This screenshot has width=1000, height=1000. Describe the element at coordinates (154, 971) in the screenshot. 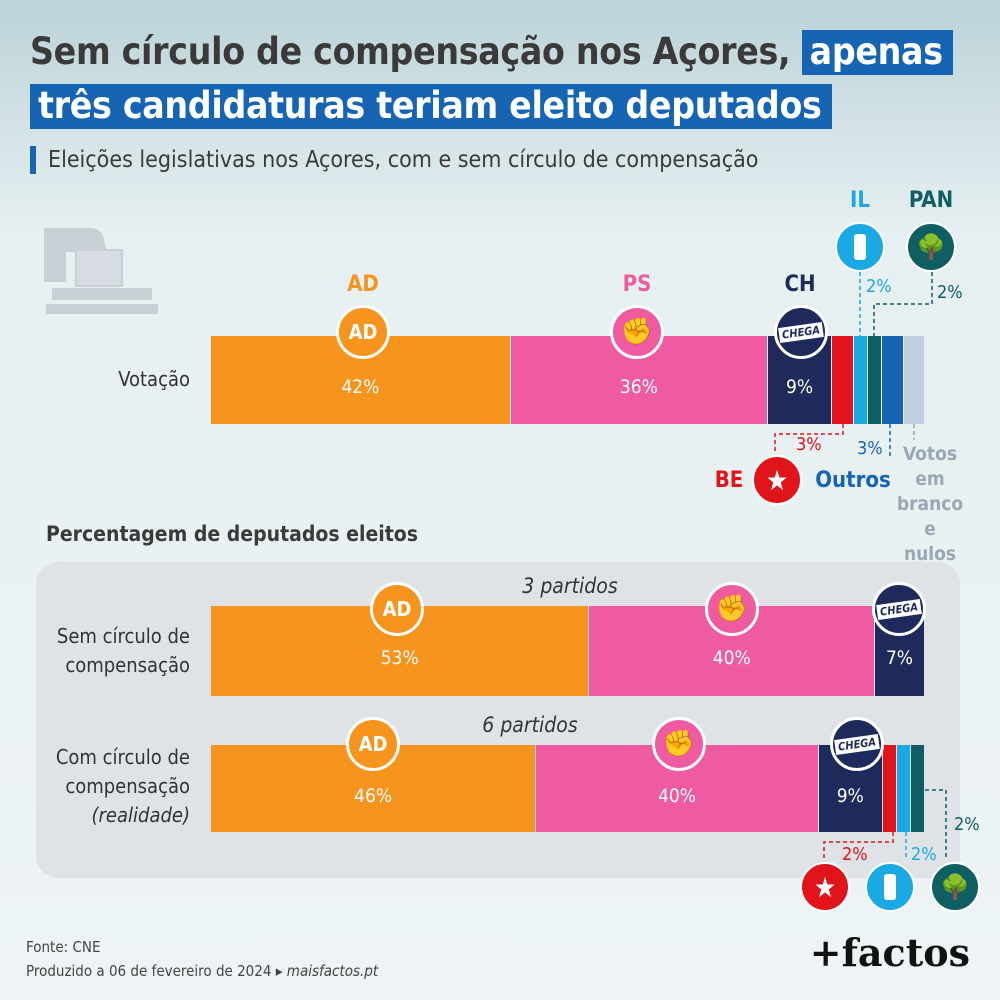

I see `footer-produced-text: Produzido a 06 de fevereiro de 2024 ▸` at that location.